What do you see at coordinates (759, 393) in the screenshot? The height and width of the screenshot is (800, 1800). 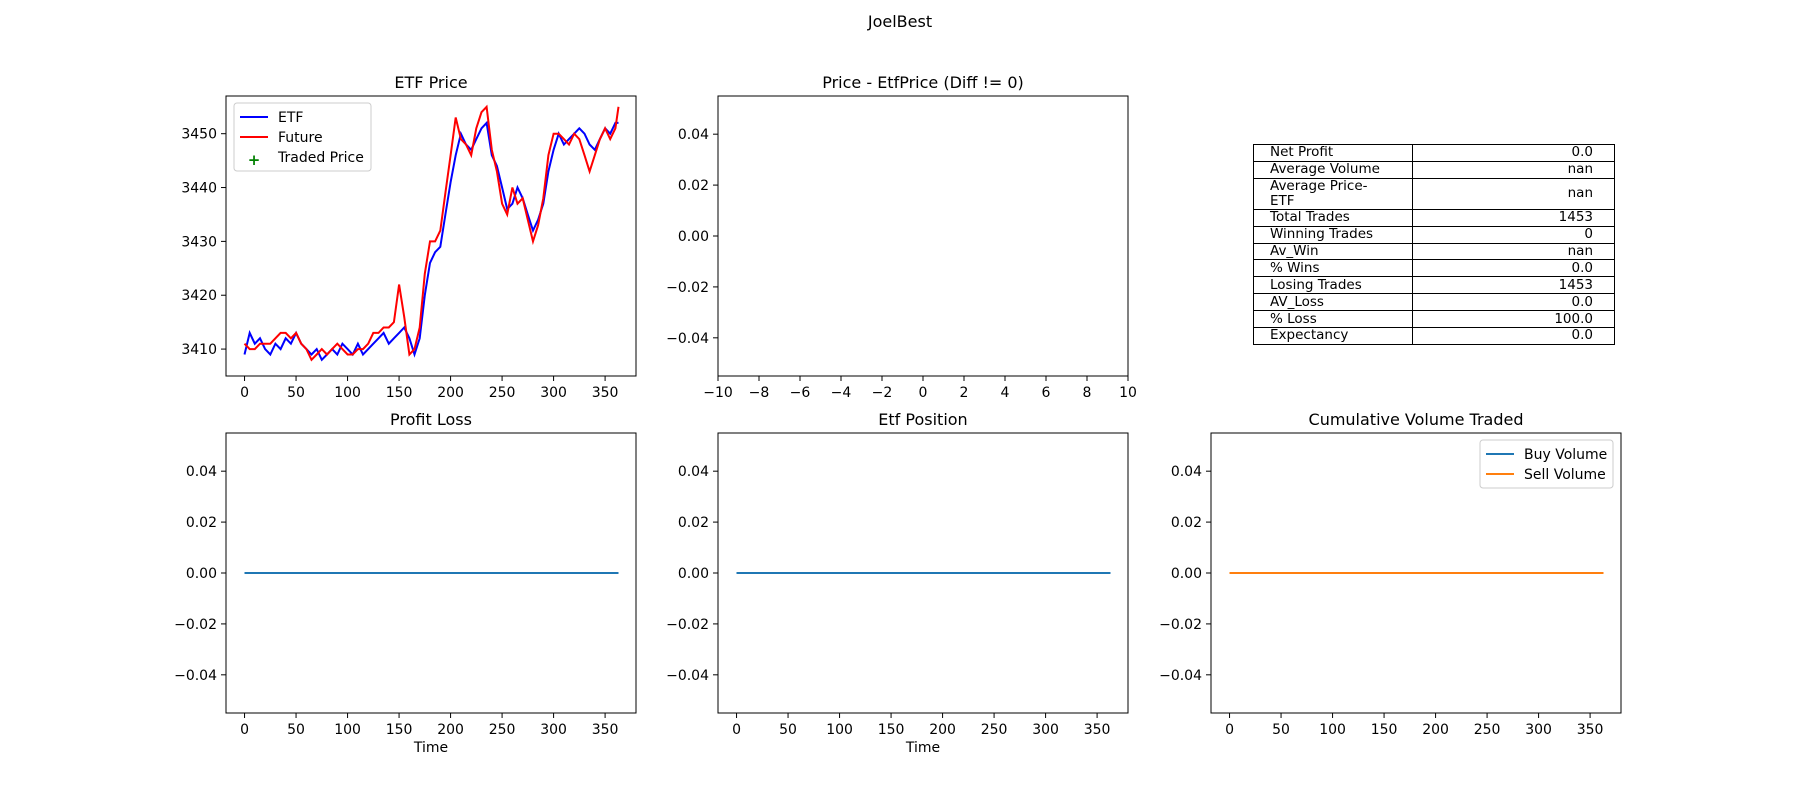 I see `x-tick-label: −8` at bounding box center [759, 393].